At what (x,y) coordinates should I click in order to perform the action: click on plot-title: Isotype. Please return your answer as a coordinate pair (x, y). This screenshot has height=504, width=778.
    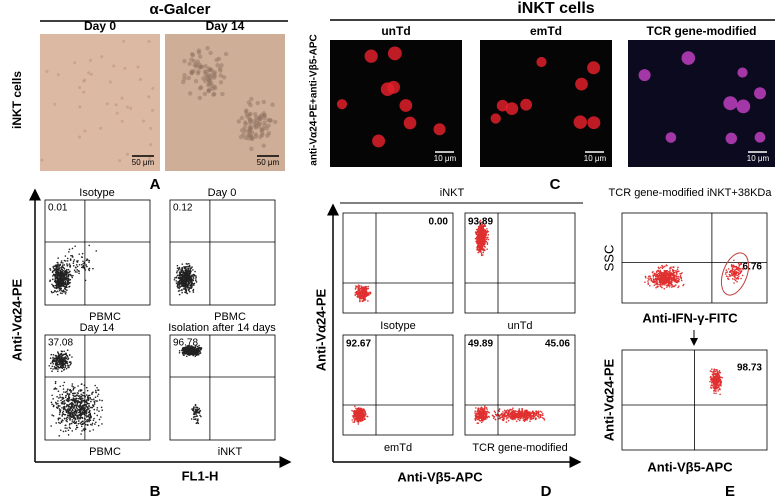
    Looking at the image, I should click on (96, 193).